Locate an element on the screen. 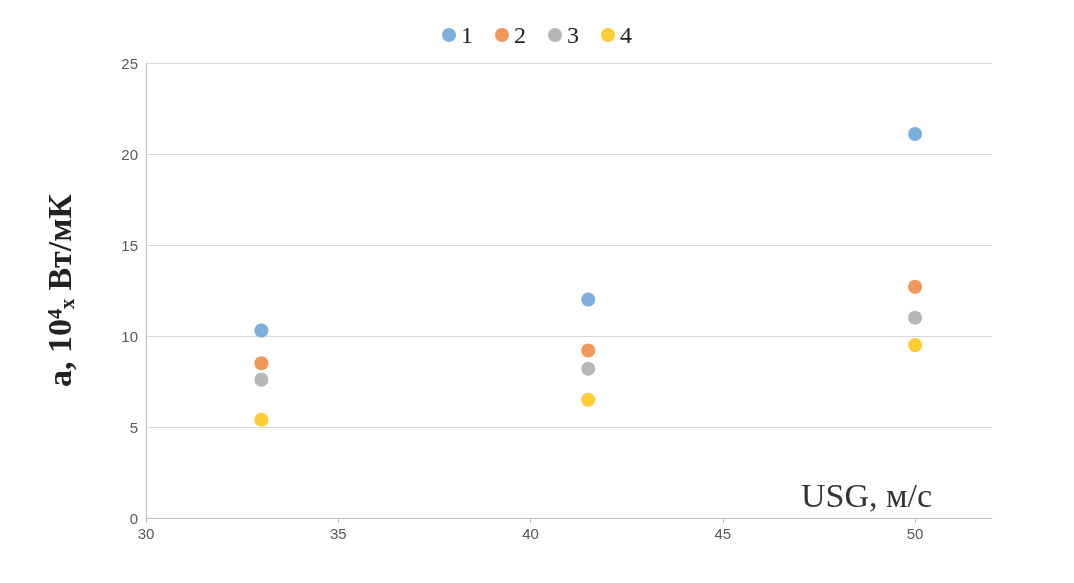 This screenshot has width=1074, height=583. legend-label: 2 is located at coordinates (520, 35).